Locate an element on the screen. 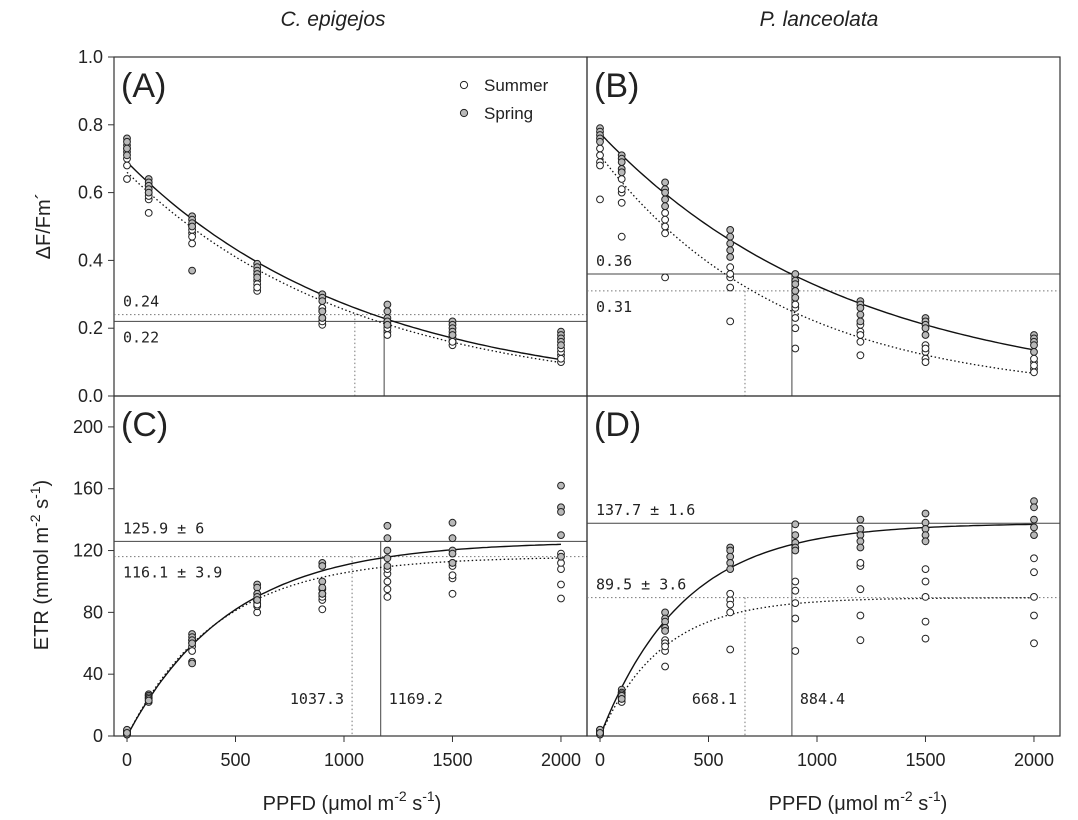  fit-curve-spring-a is located at coordinates (344, 261).